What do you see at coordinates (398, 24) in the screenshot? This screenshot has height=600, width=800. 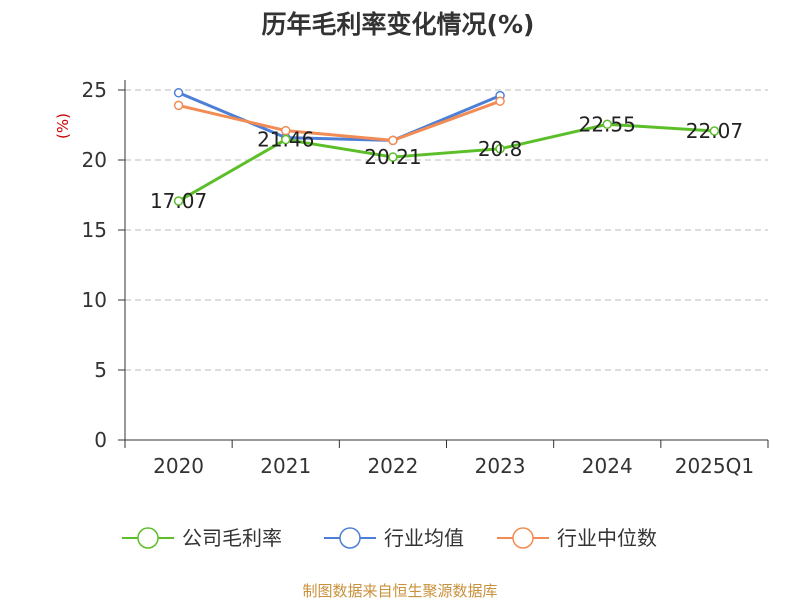 I see `chart-title: 历年毛利率变化情况(%)` at bounding box center [398, 24].